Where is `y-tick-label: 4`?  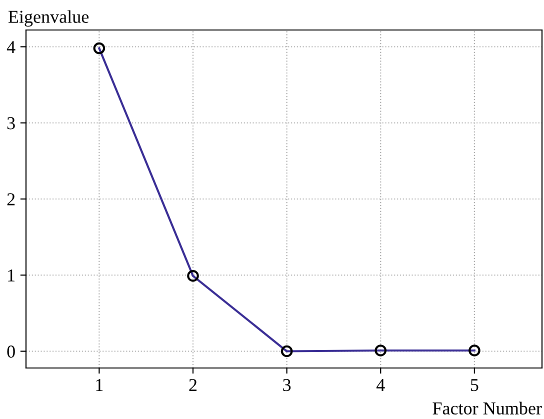 y-tick-label: 4 is located at coordinates (11, 47).